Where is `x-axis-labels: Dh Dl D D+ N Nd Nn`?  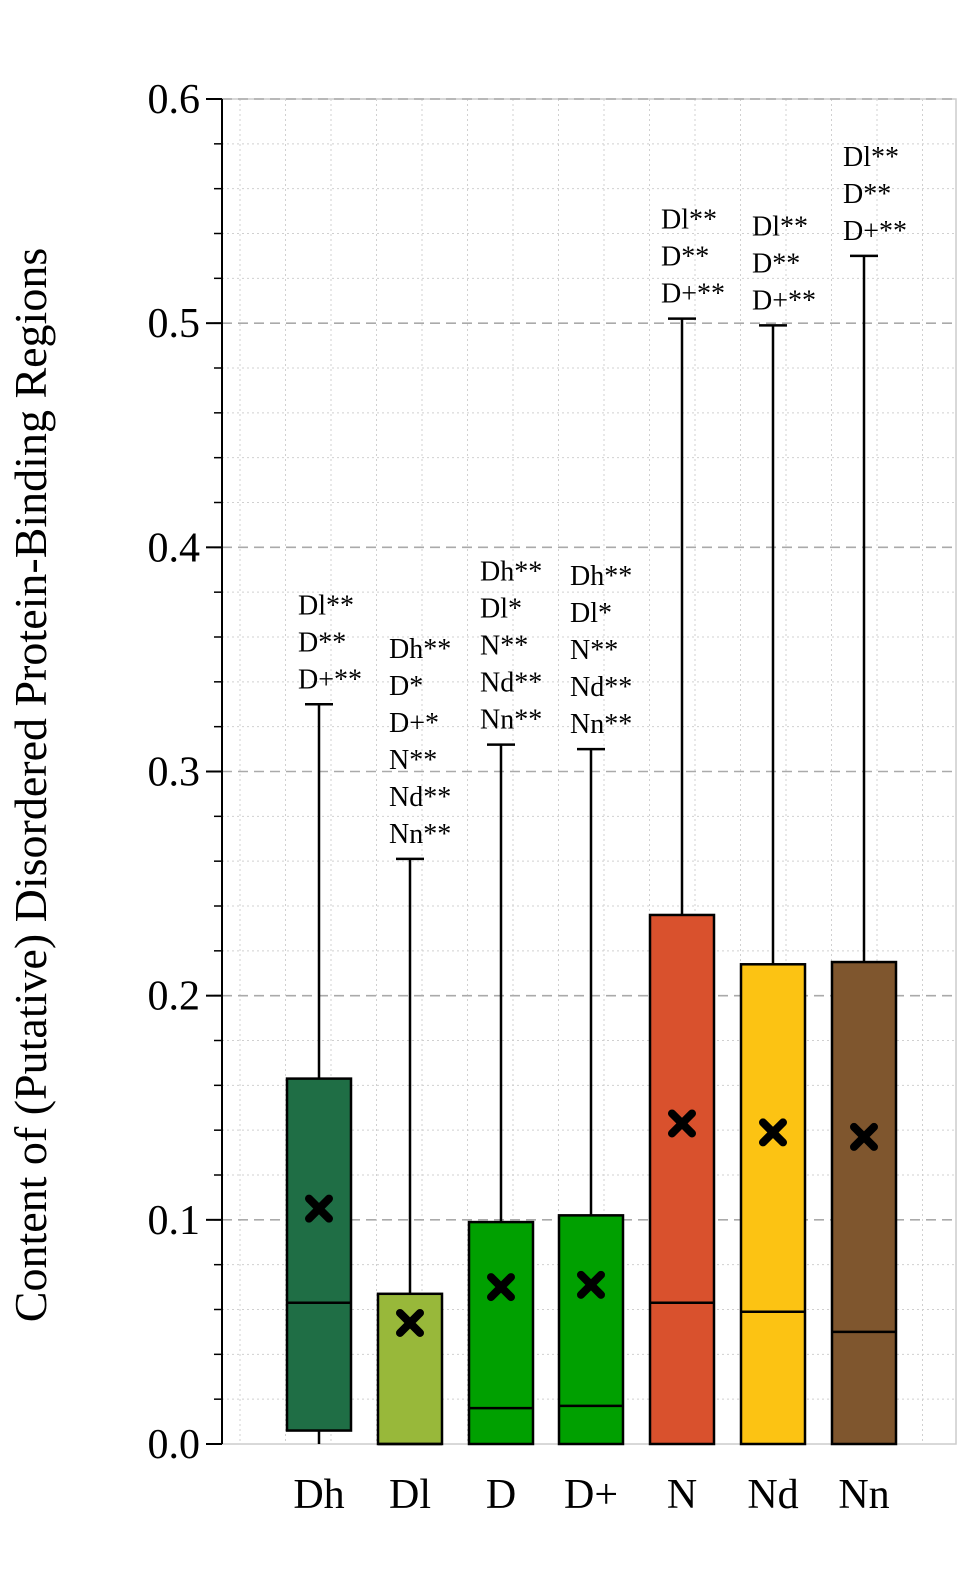 x-axis-labels: Dh Dl D D+ N Nd Nn is located at coordinates (591, 1495).